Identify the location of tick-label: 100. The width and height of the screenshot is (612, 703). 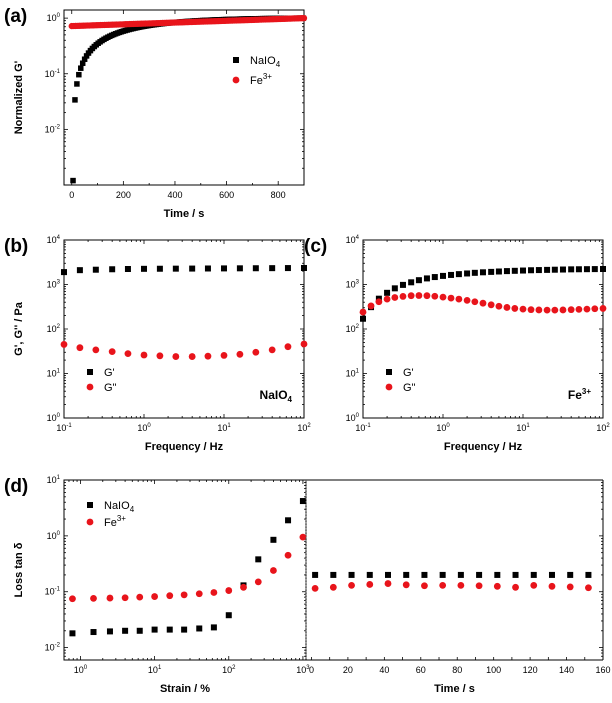
(353, 418).